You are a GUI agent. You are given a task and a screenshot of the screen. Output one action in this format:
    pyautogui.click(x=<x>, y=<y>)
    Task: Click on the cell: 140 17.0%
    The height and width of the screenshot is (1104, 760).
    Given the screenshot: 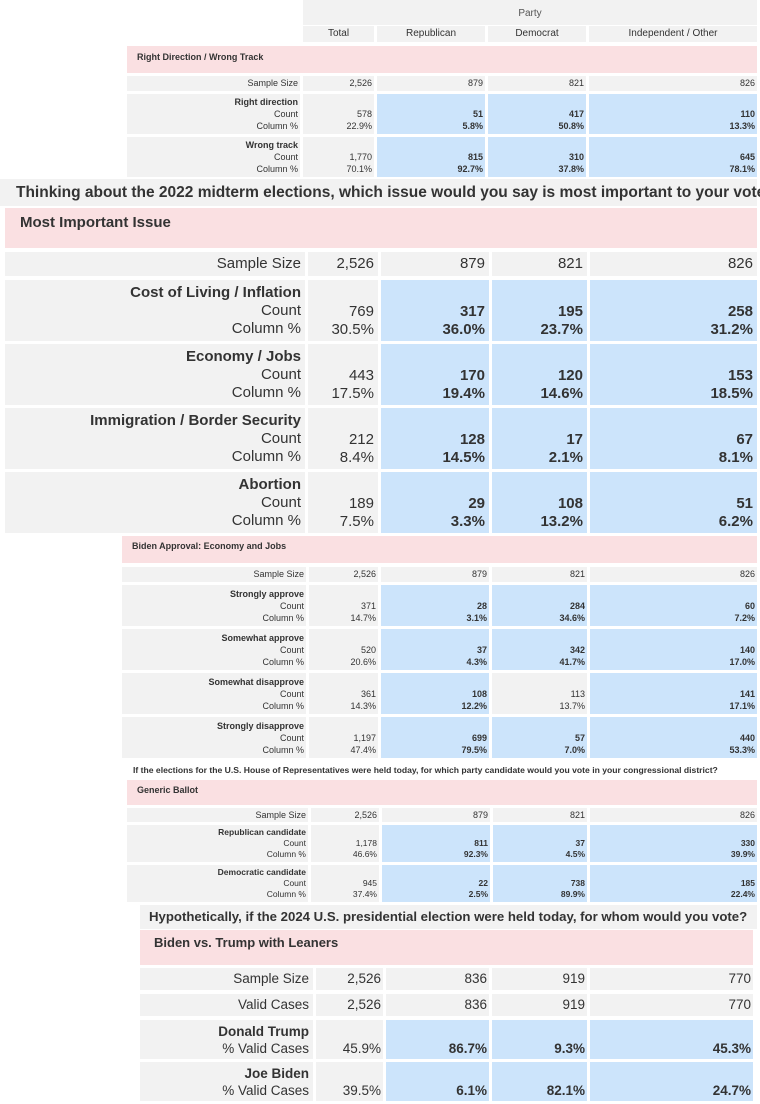 What is the action you would take?
    pyautogui.click(x=673, y=649)
    